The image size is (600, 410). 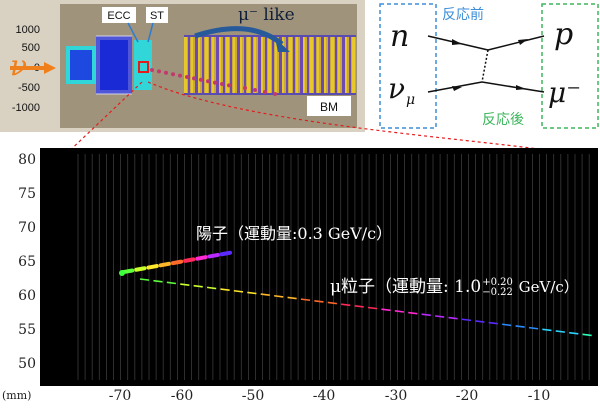 What do you see at coordinates (523, 42) in the screenshot?
I see `arrow-p` at bounding box center [523, 42].